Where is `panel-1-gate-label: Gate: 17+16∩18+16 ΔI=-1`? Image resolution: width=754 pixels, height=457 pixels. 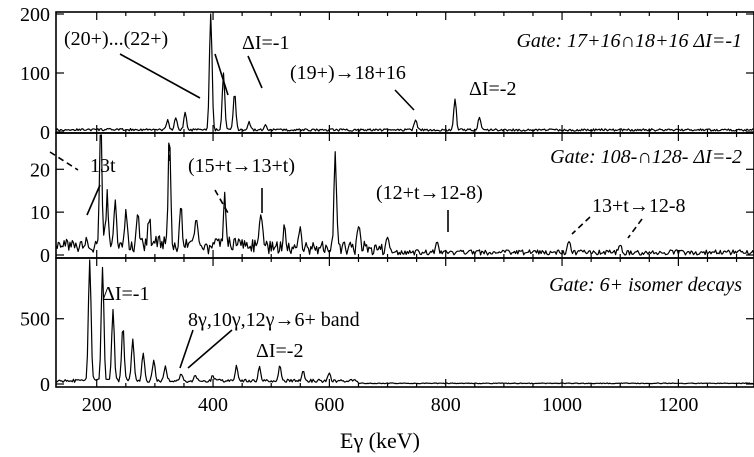 panel-1-gate-label: Gate: 17+16∩18+16 ΔI=-1 is located at coordinates (629, 41).